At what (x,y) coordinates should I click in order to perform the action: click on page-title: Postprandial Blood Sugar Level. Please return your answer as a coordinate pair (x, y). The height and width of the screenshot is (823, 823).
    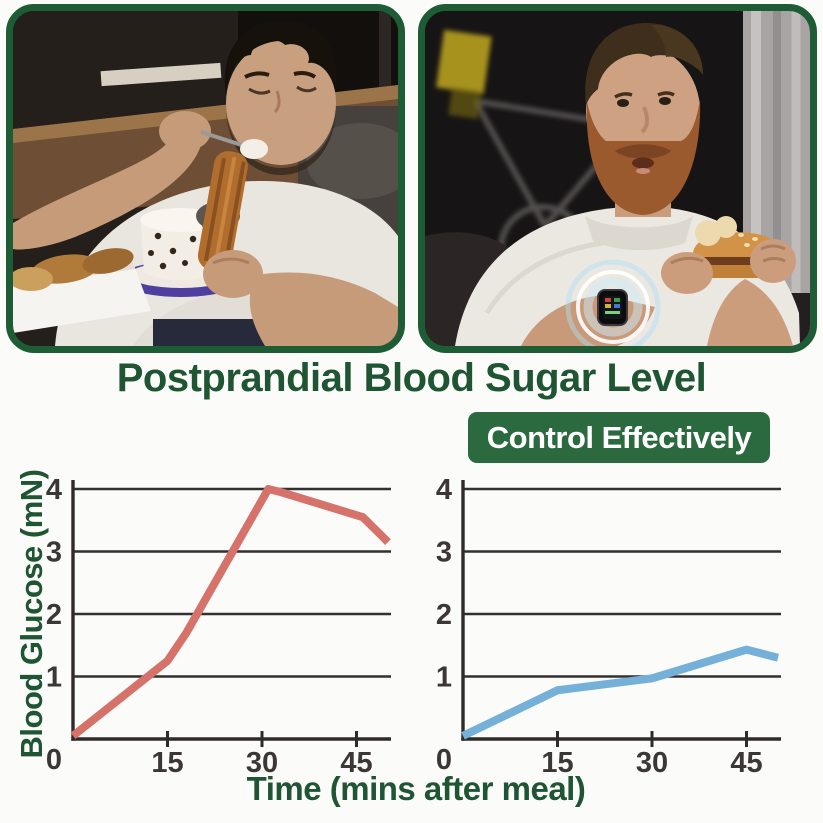
    Looking at the image, I should click on (411, 378).